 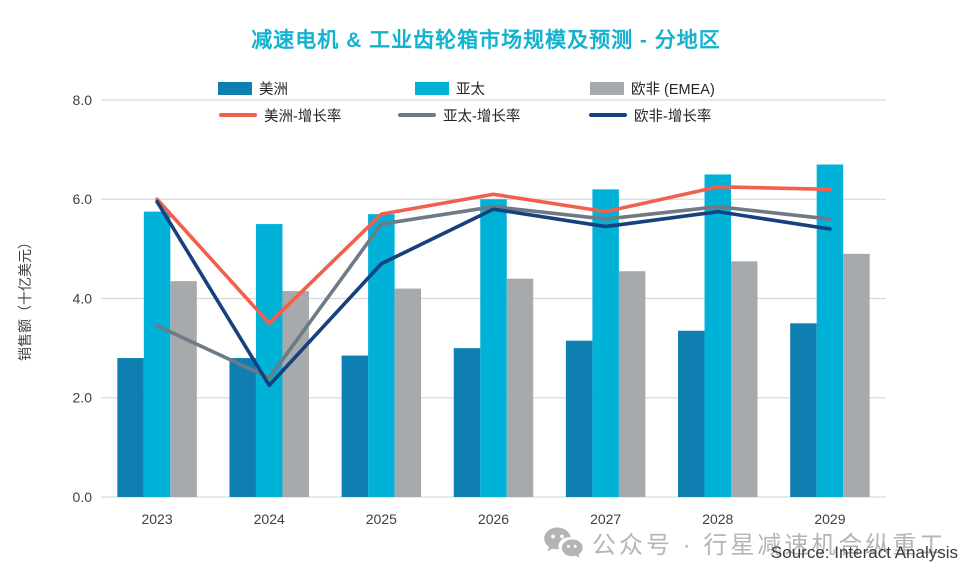 What do you see at coordinates (493, 519) in the screenshot?
I see `x-tick-label: 2026` at bounding box center [493, 519].